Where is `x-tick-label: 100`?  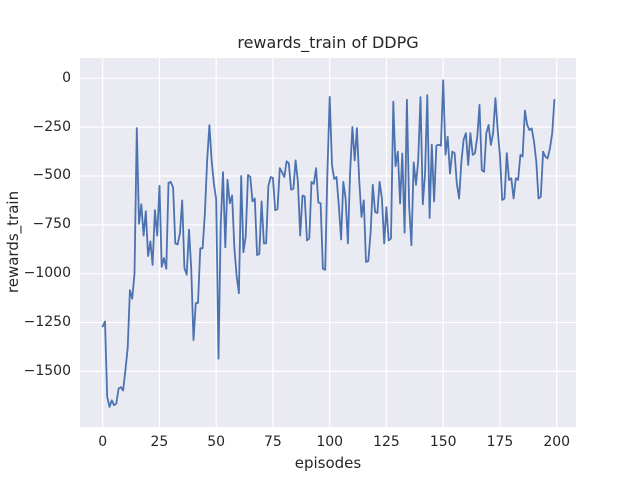 x-tick-label: 100 is located at coordinates (330, 442).